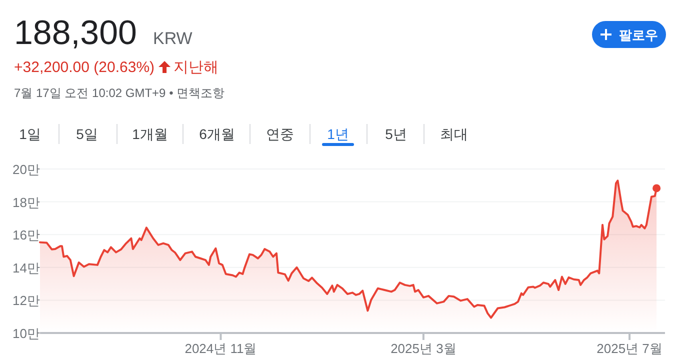 The image size is (677, 361). I want to click on text: KRW, so click(172, 38).